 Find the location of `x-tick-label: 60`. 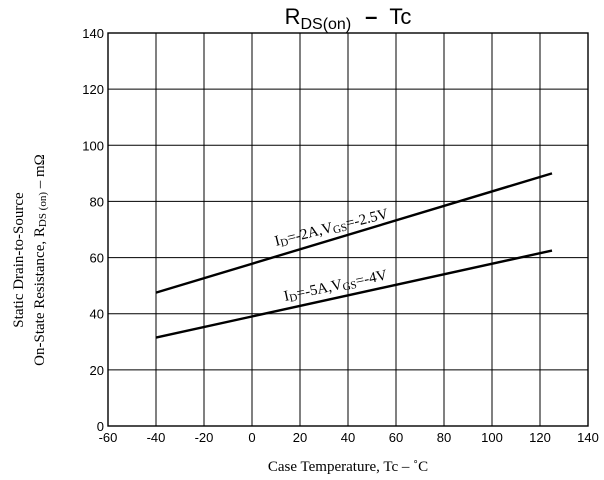

x-tick-label: 60 is located at coordinates (396, 437).